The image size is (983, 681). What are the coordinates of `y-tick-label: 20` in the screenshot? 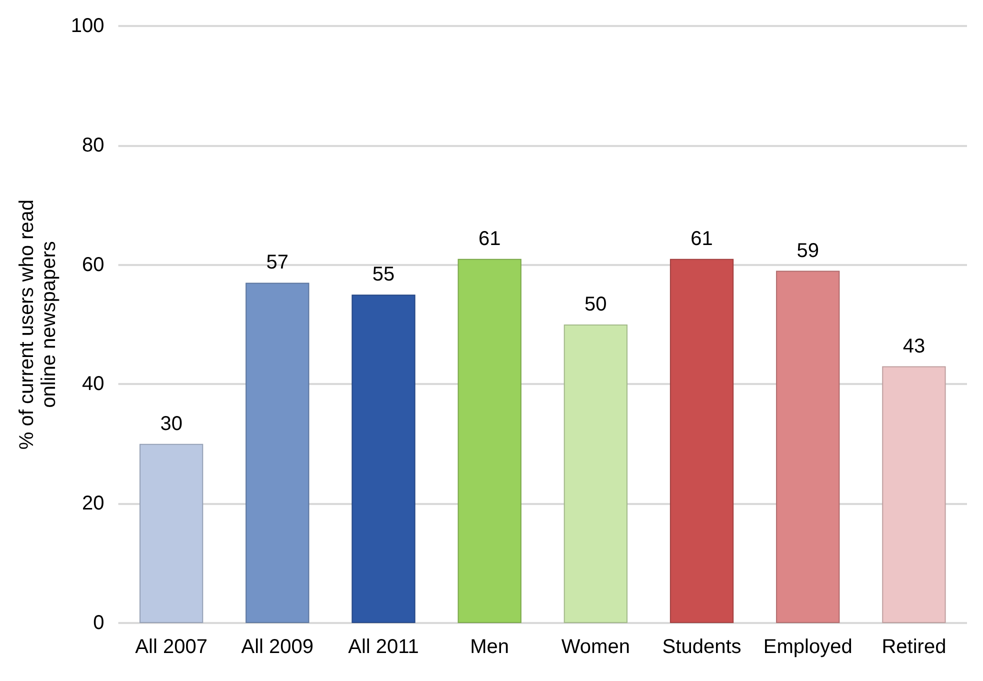 It's located at (93, 503).